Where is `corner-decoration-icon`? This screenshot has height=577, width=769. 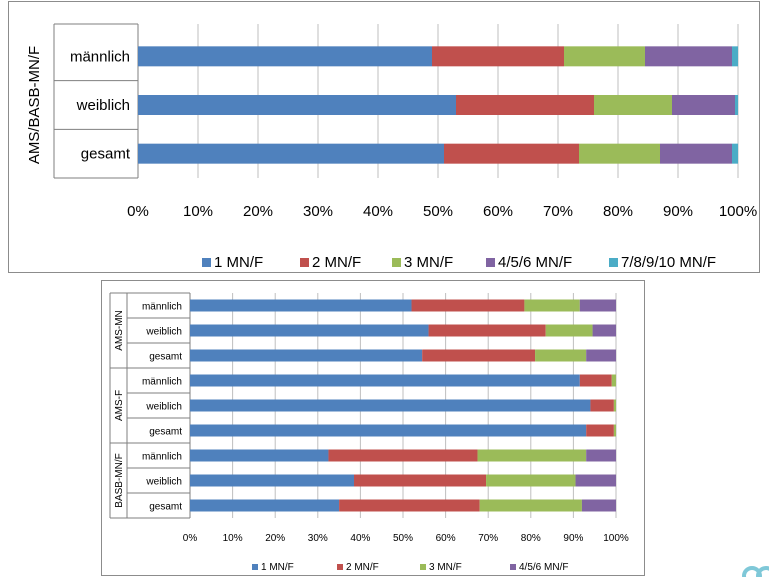 corner-decoration-icon is located at coordinates (755, 571).